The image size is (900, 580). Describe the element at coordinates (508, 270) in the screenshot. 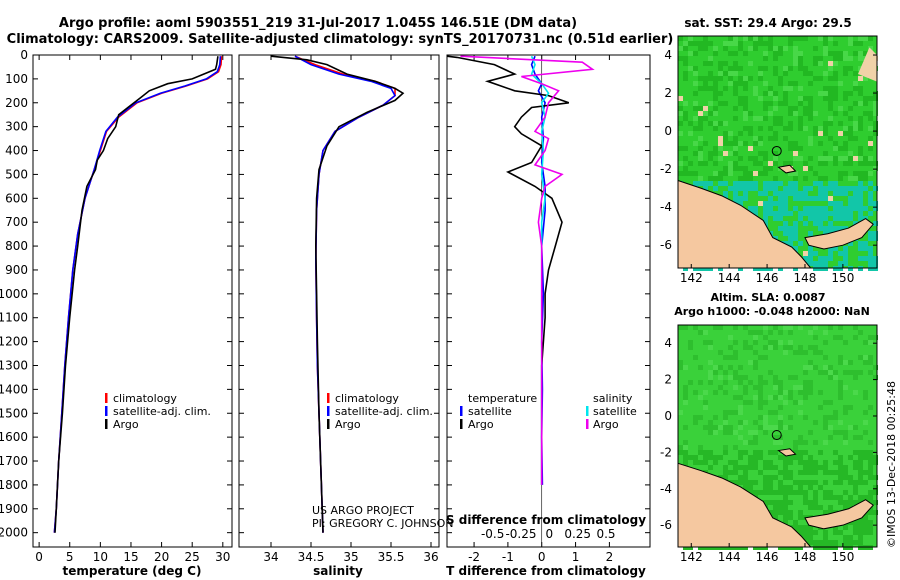

I see `series-line-temperature-argo` at that location.